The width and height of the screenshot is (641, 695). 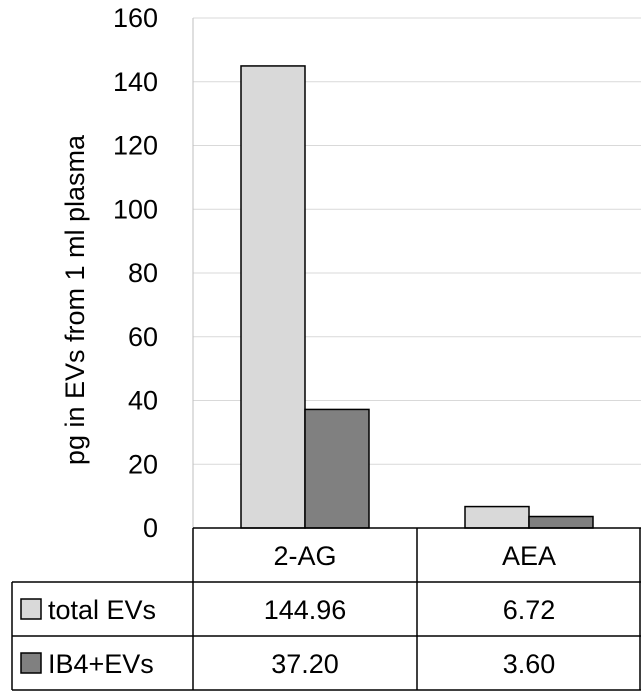 I want to click on y-tick-label: 160, so click(x=135, y=18).